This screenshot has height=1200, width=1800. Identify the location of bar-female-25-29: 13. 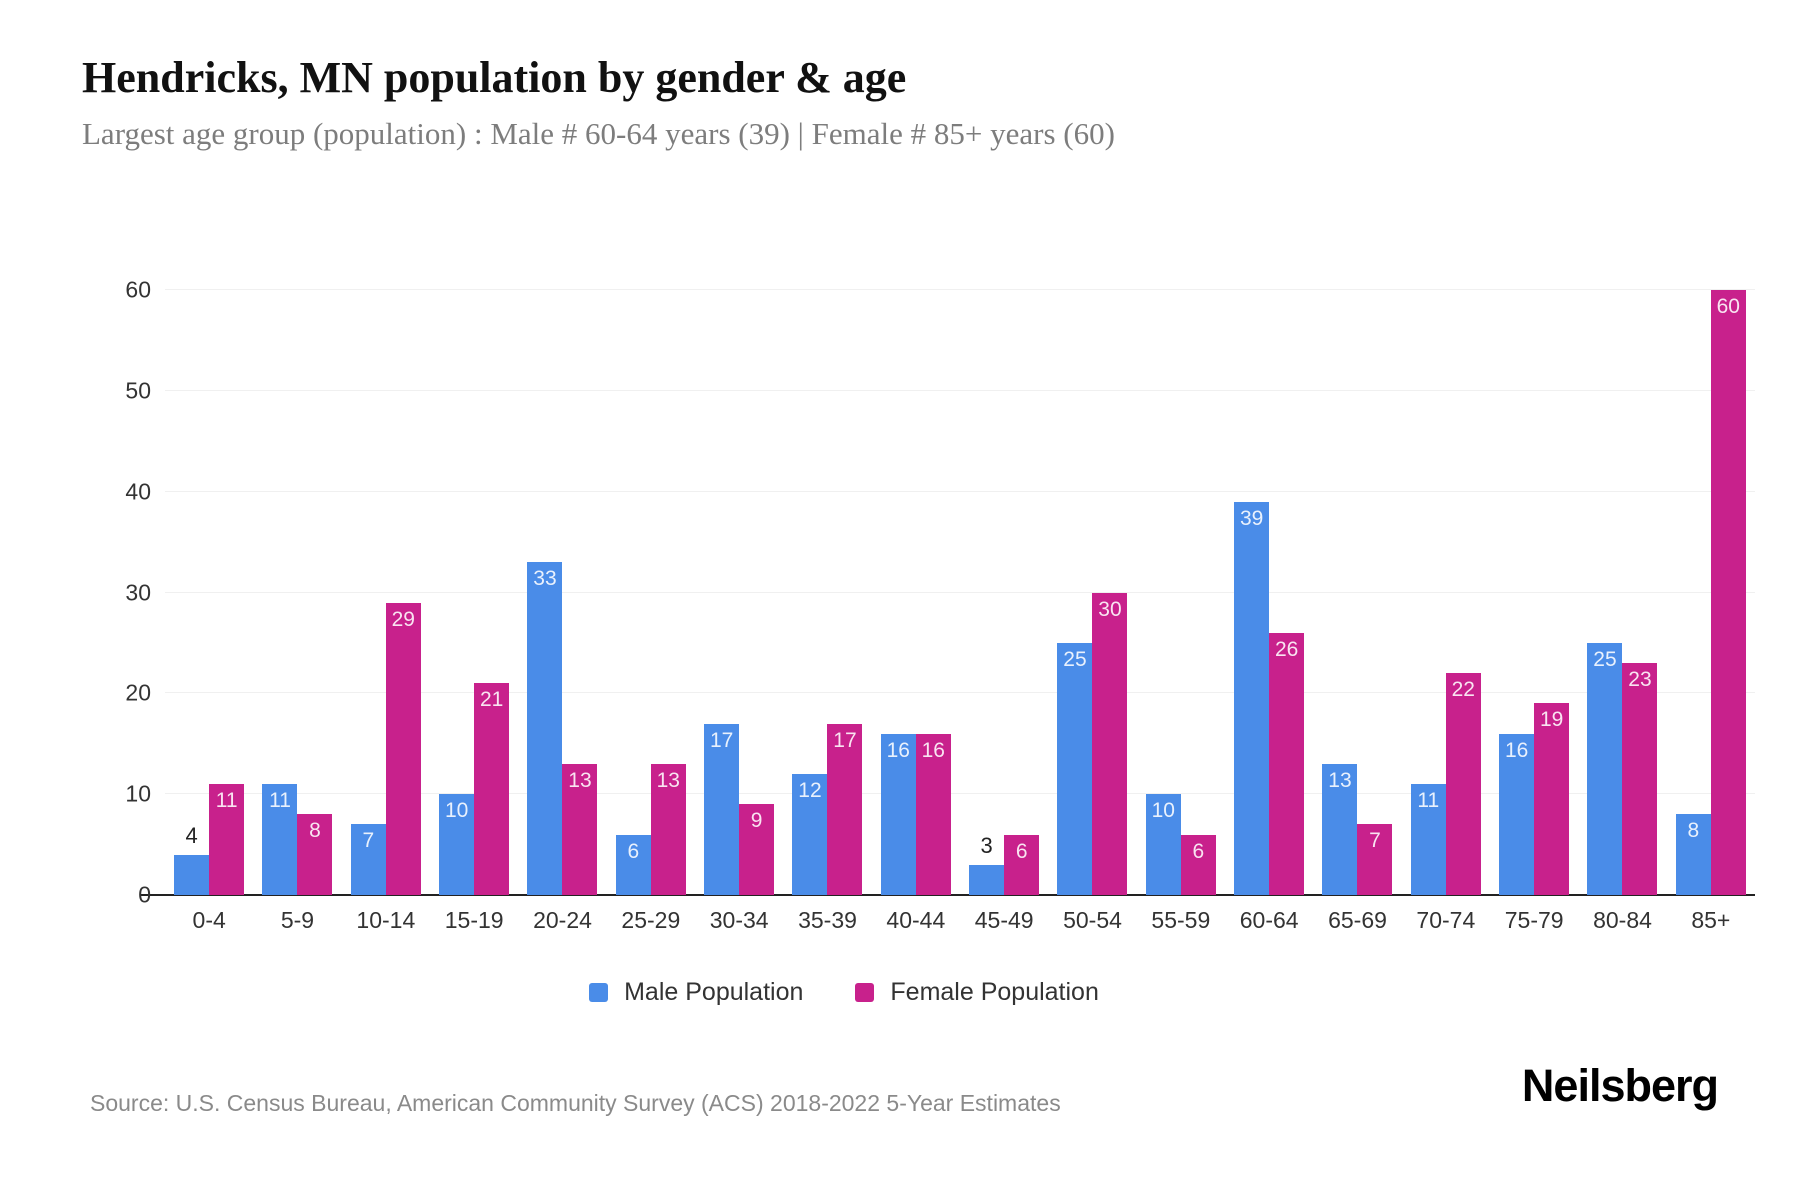
(668, 829).